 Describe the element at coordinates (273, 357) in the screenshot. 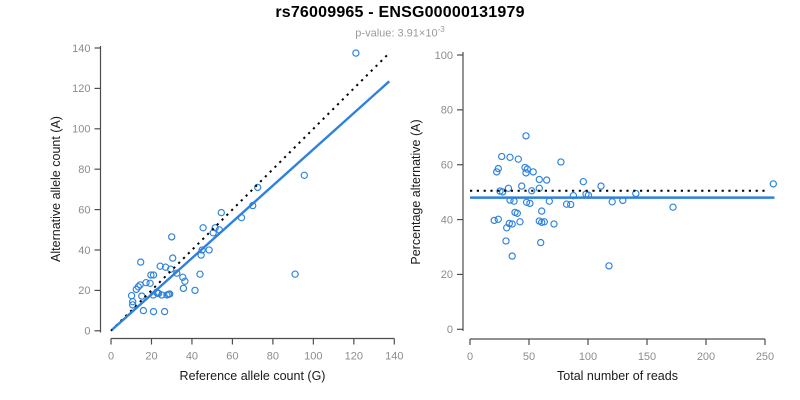

I see `x-tick-label: 80` at that location.